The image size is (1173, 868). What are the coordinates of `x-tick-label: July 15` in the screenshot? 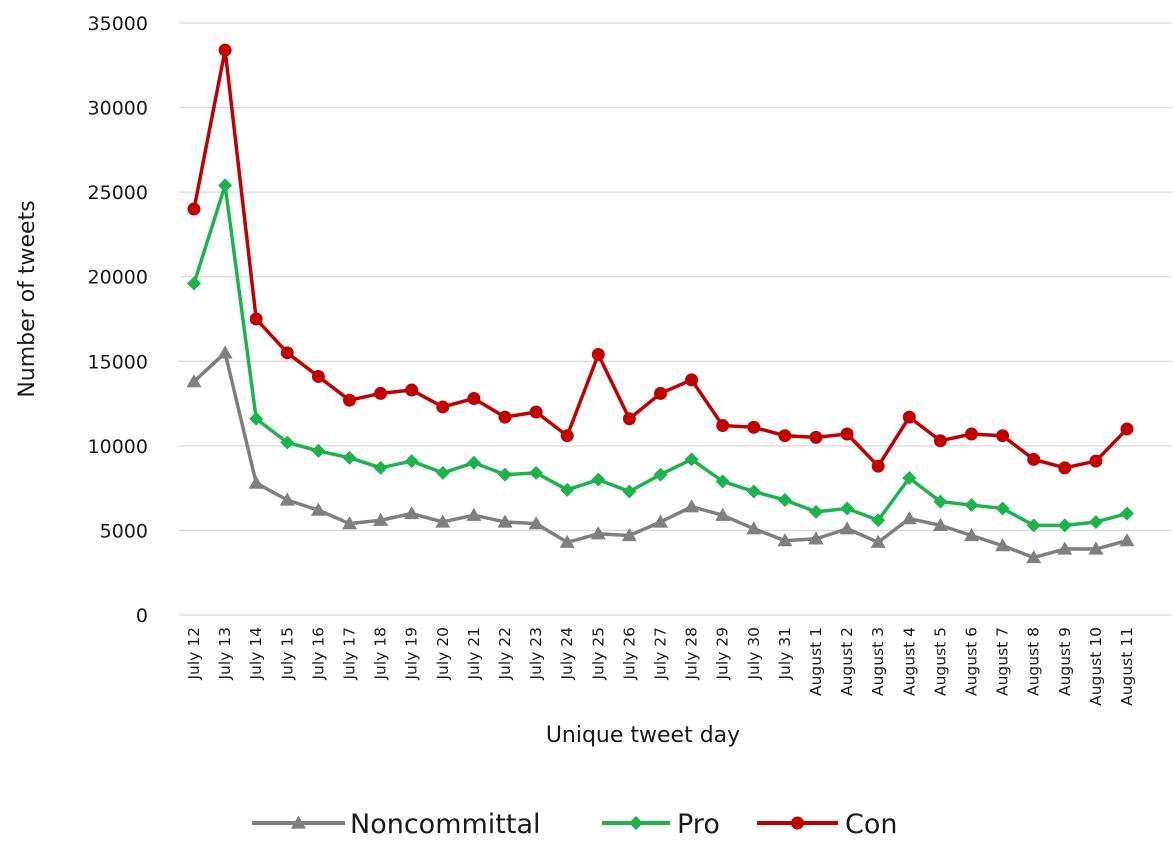 It's located at (287, 654).